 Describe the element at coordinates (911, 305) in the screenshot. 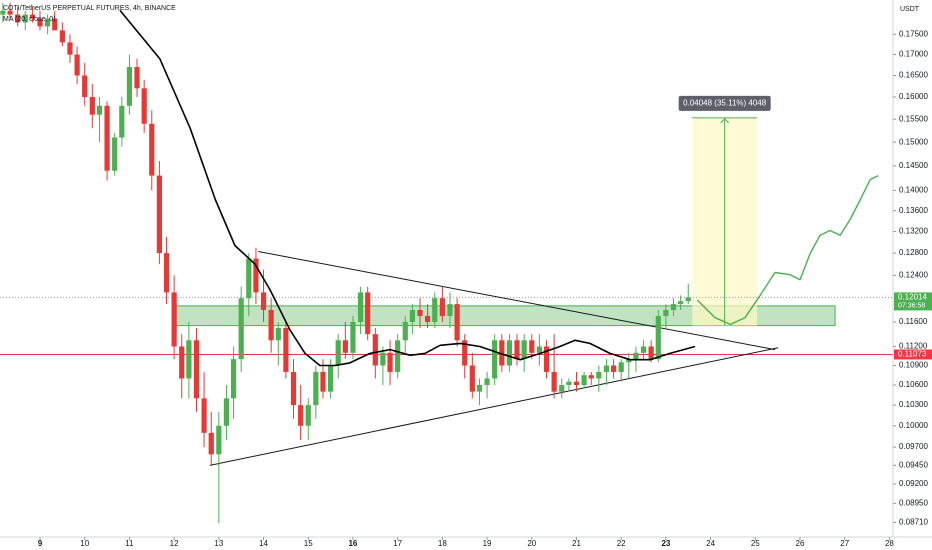

I see `countdown-label: 07:36:58` at that location.